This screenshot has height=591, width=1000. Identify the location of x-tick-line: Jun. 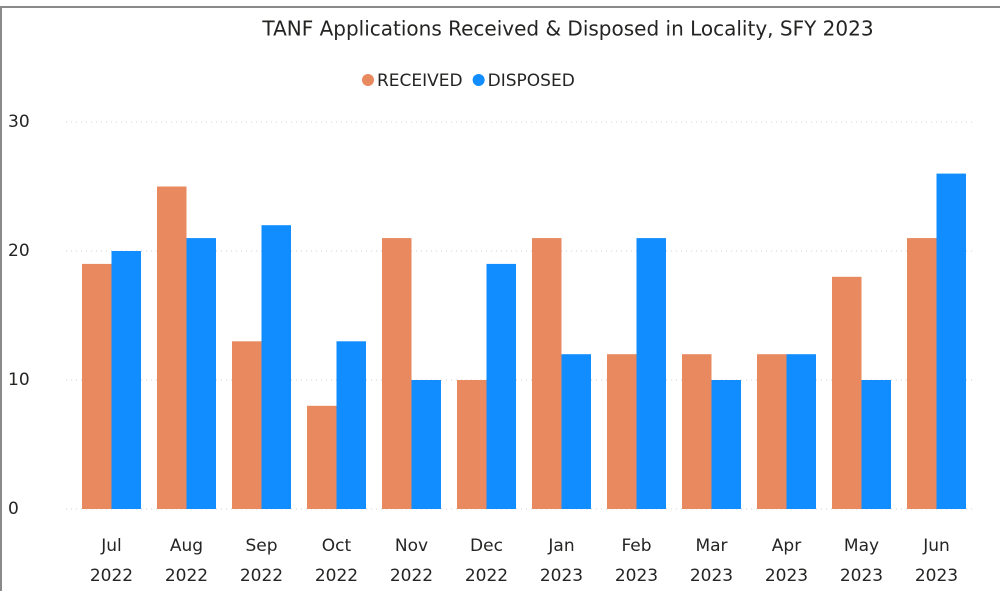
(936, 546).